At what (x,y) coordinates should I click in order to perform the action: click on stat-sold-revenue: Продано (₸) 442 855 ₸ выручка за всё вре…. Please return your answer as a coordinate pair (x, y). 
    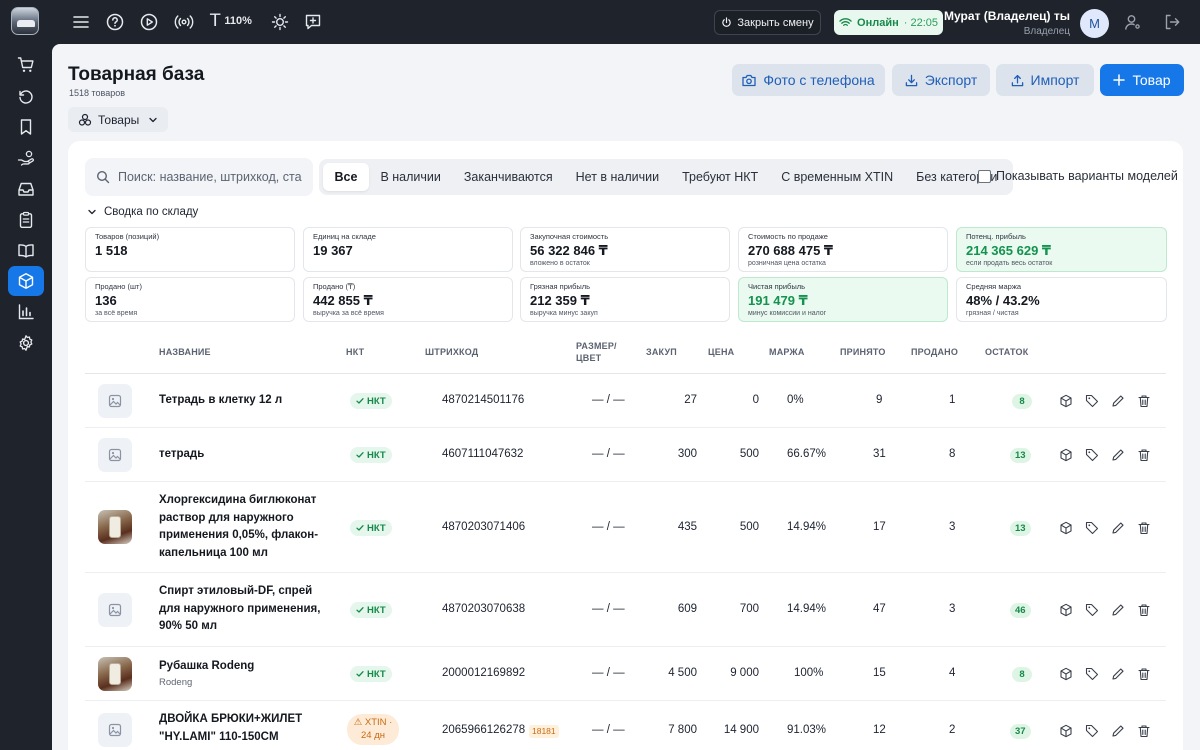
    Looking at the image, I should click on (408, 299).